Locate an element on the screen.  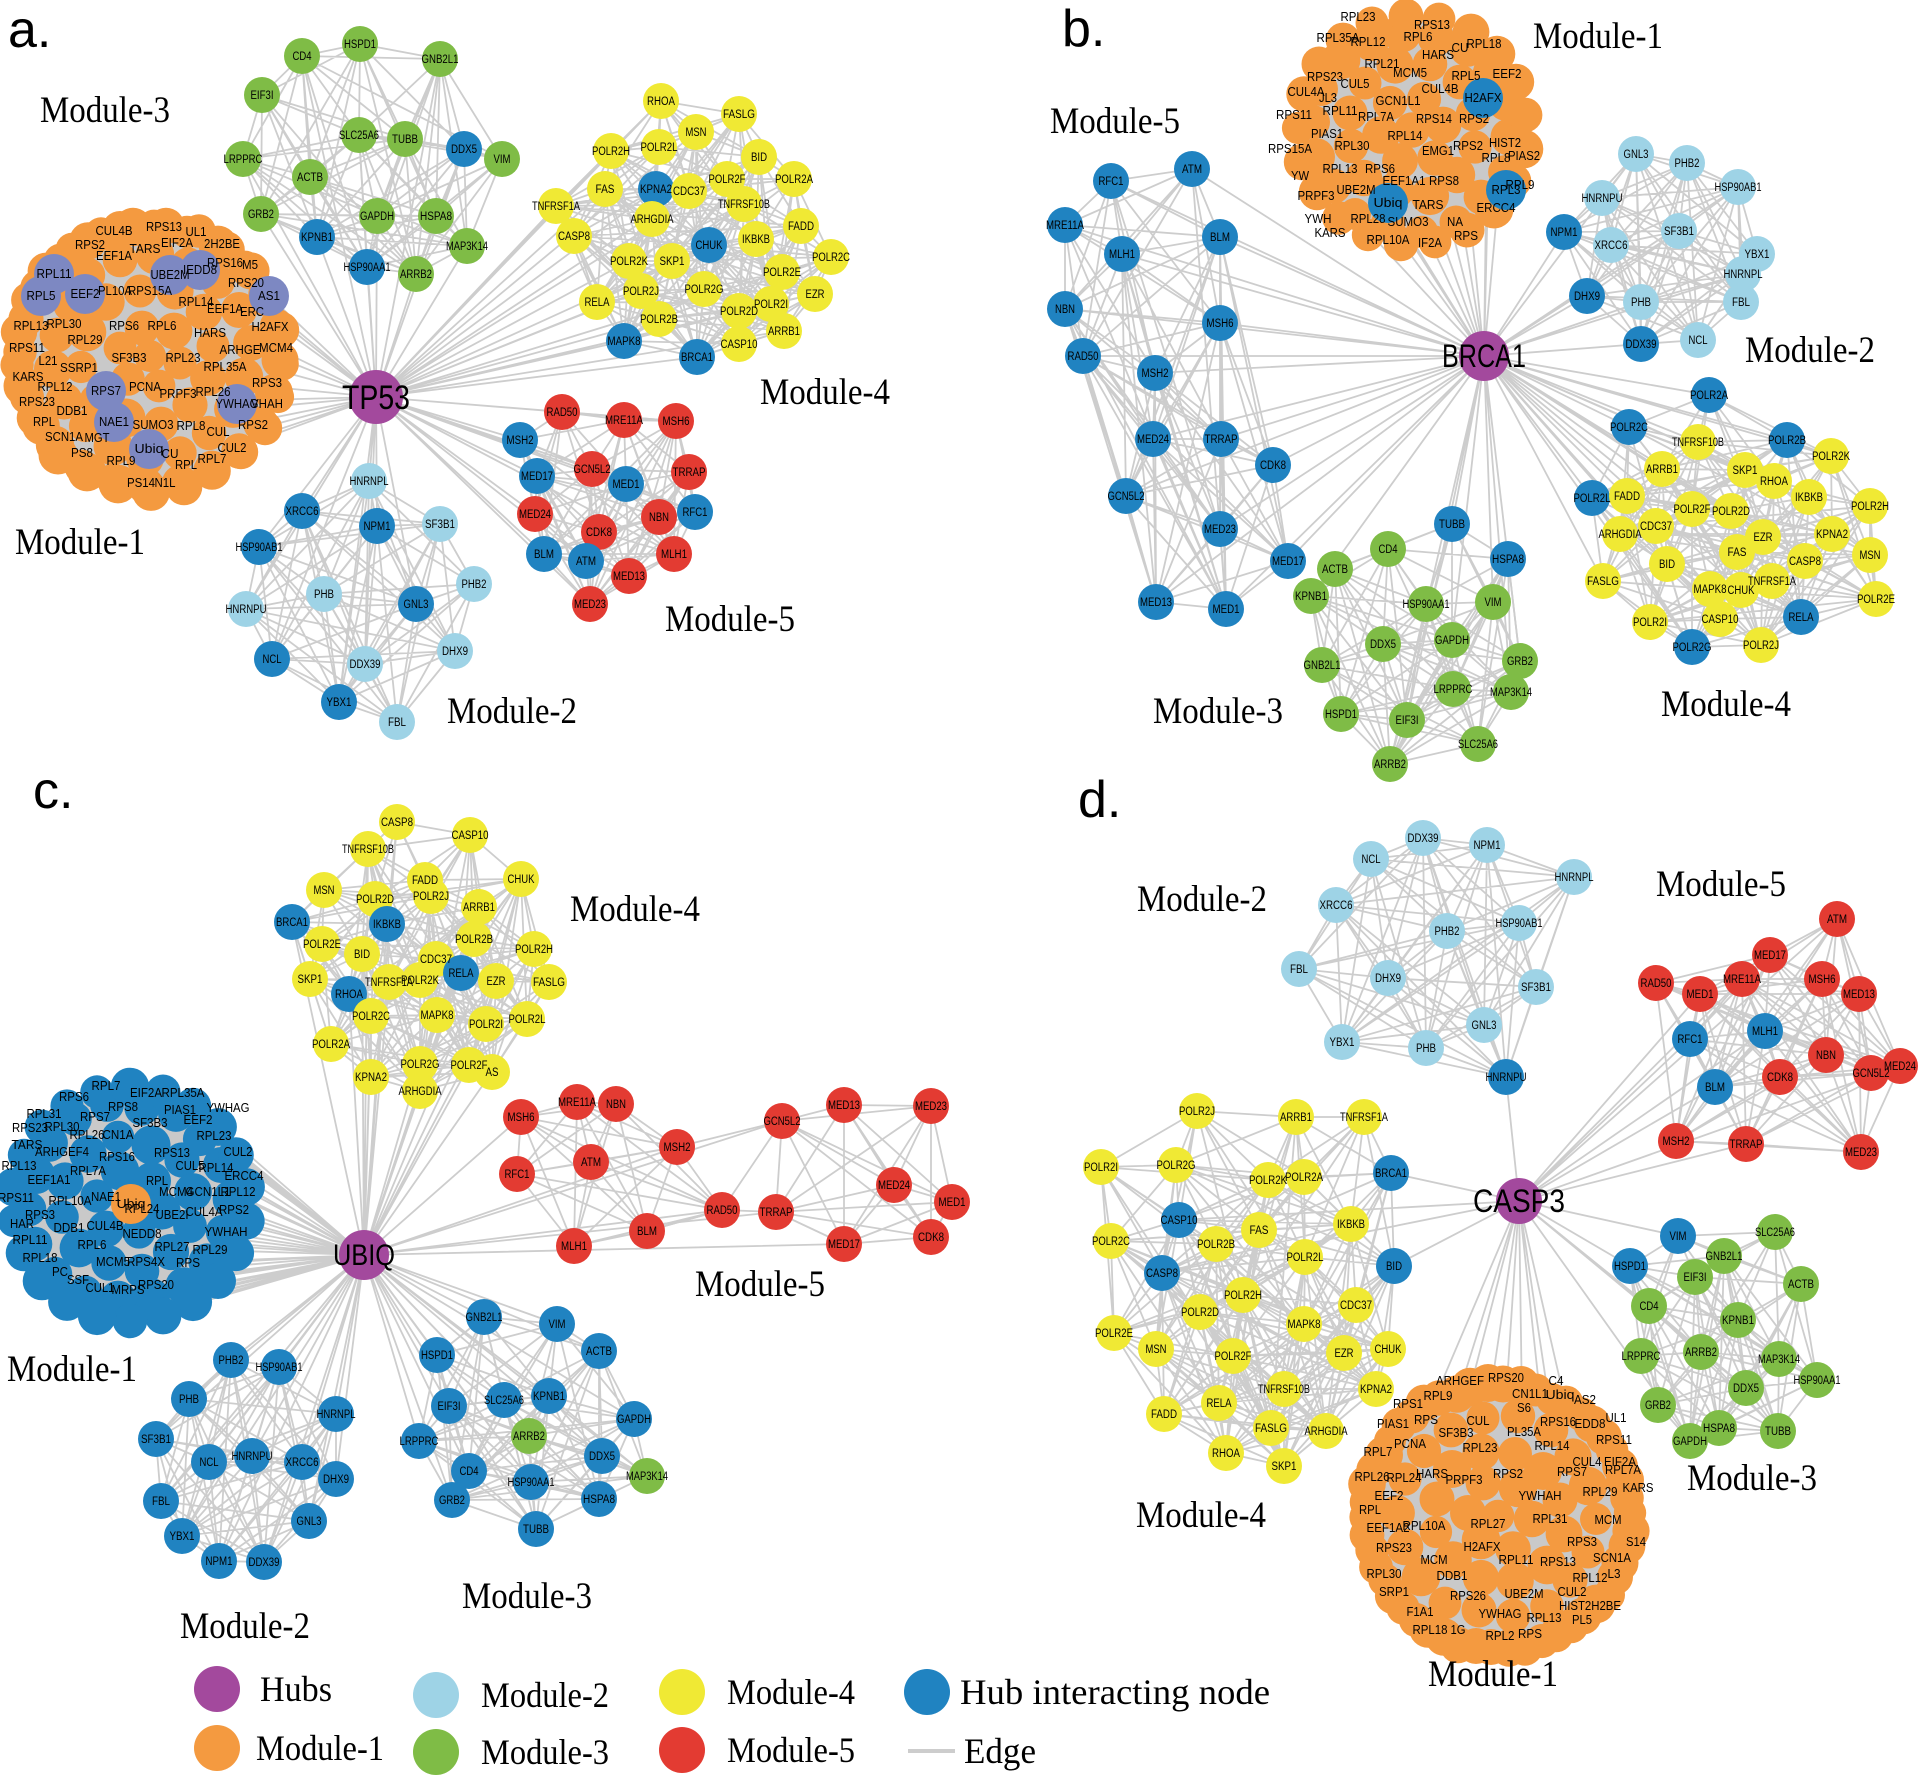
svg-text: YBX1 is located at coordinates (1757, 255).